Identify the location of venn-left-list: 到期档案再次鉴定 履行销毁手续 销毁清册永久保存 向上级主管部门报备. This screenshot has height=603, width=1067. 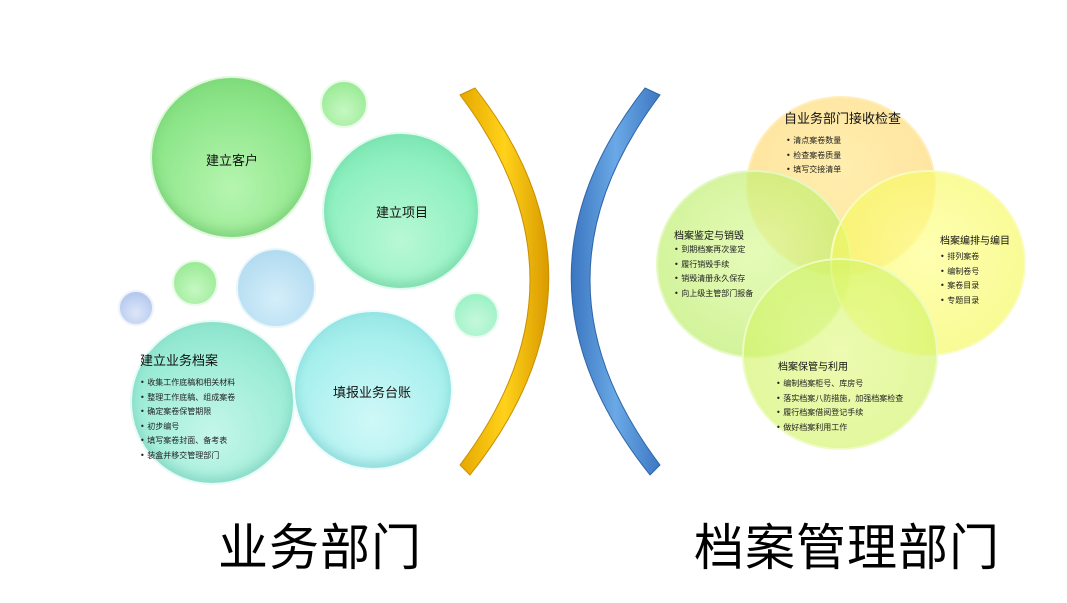
(715, 272).